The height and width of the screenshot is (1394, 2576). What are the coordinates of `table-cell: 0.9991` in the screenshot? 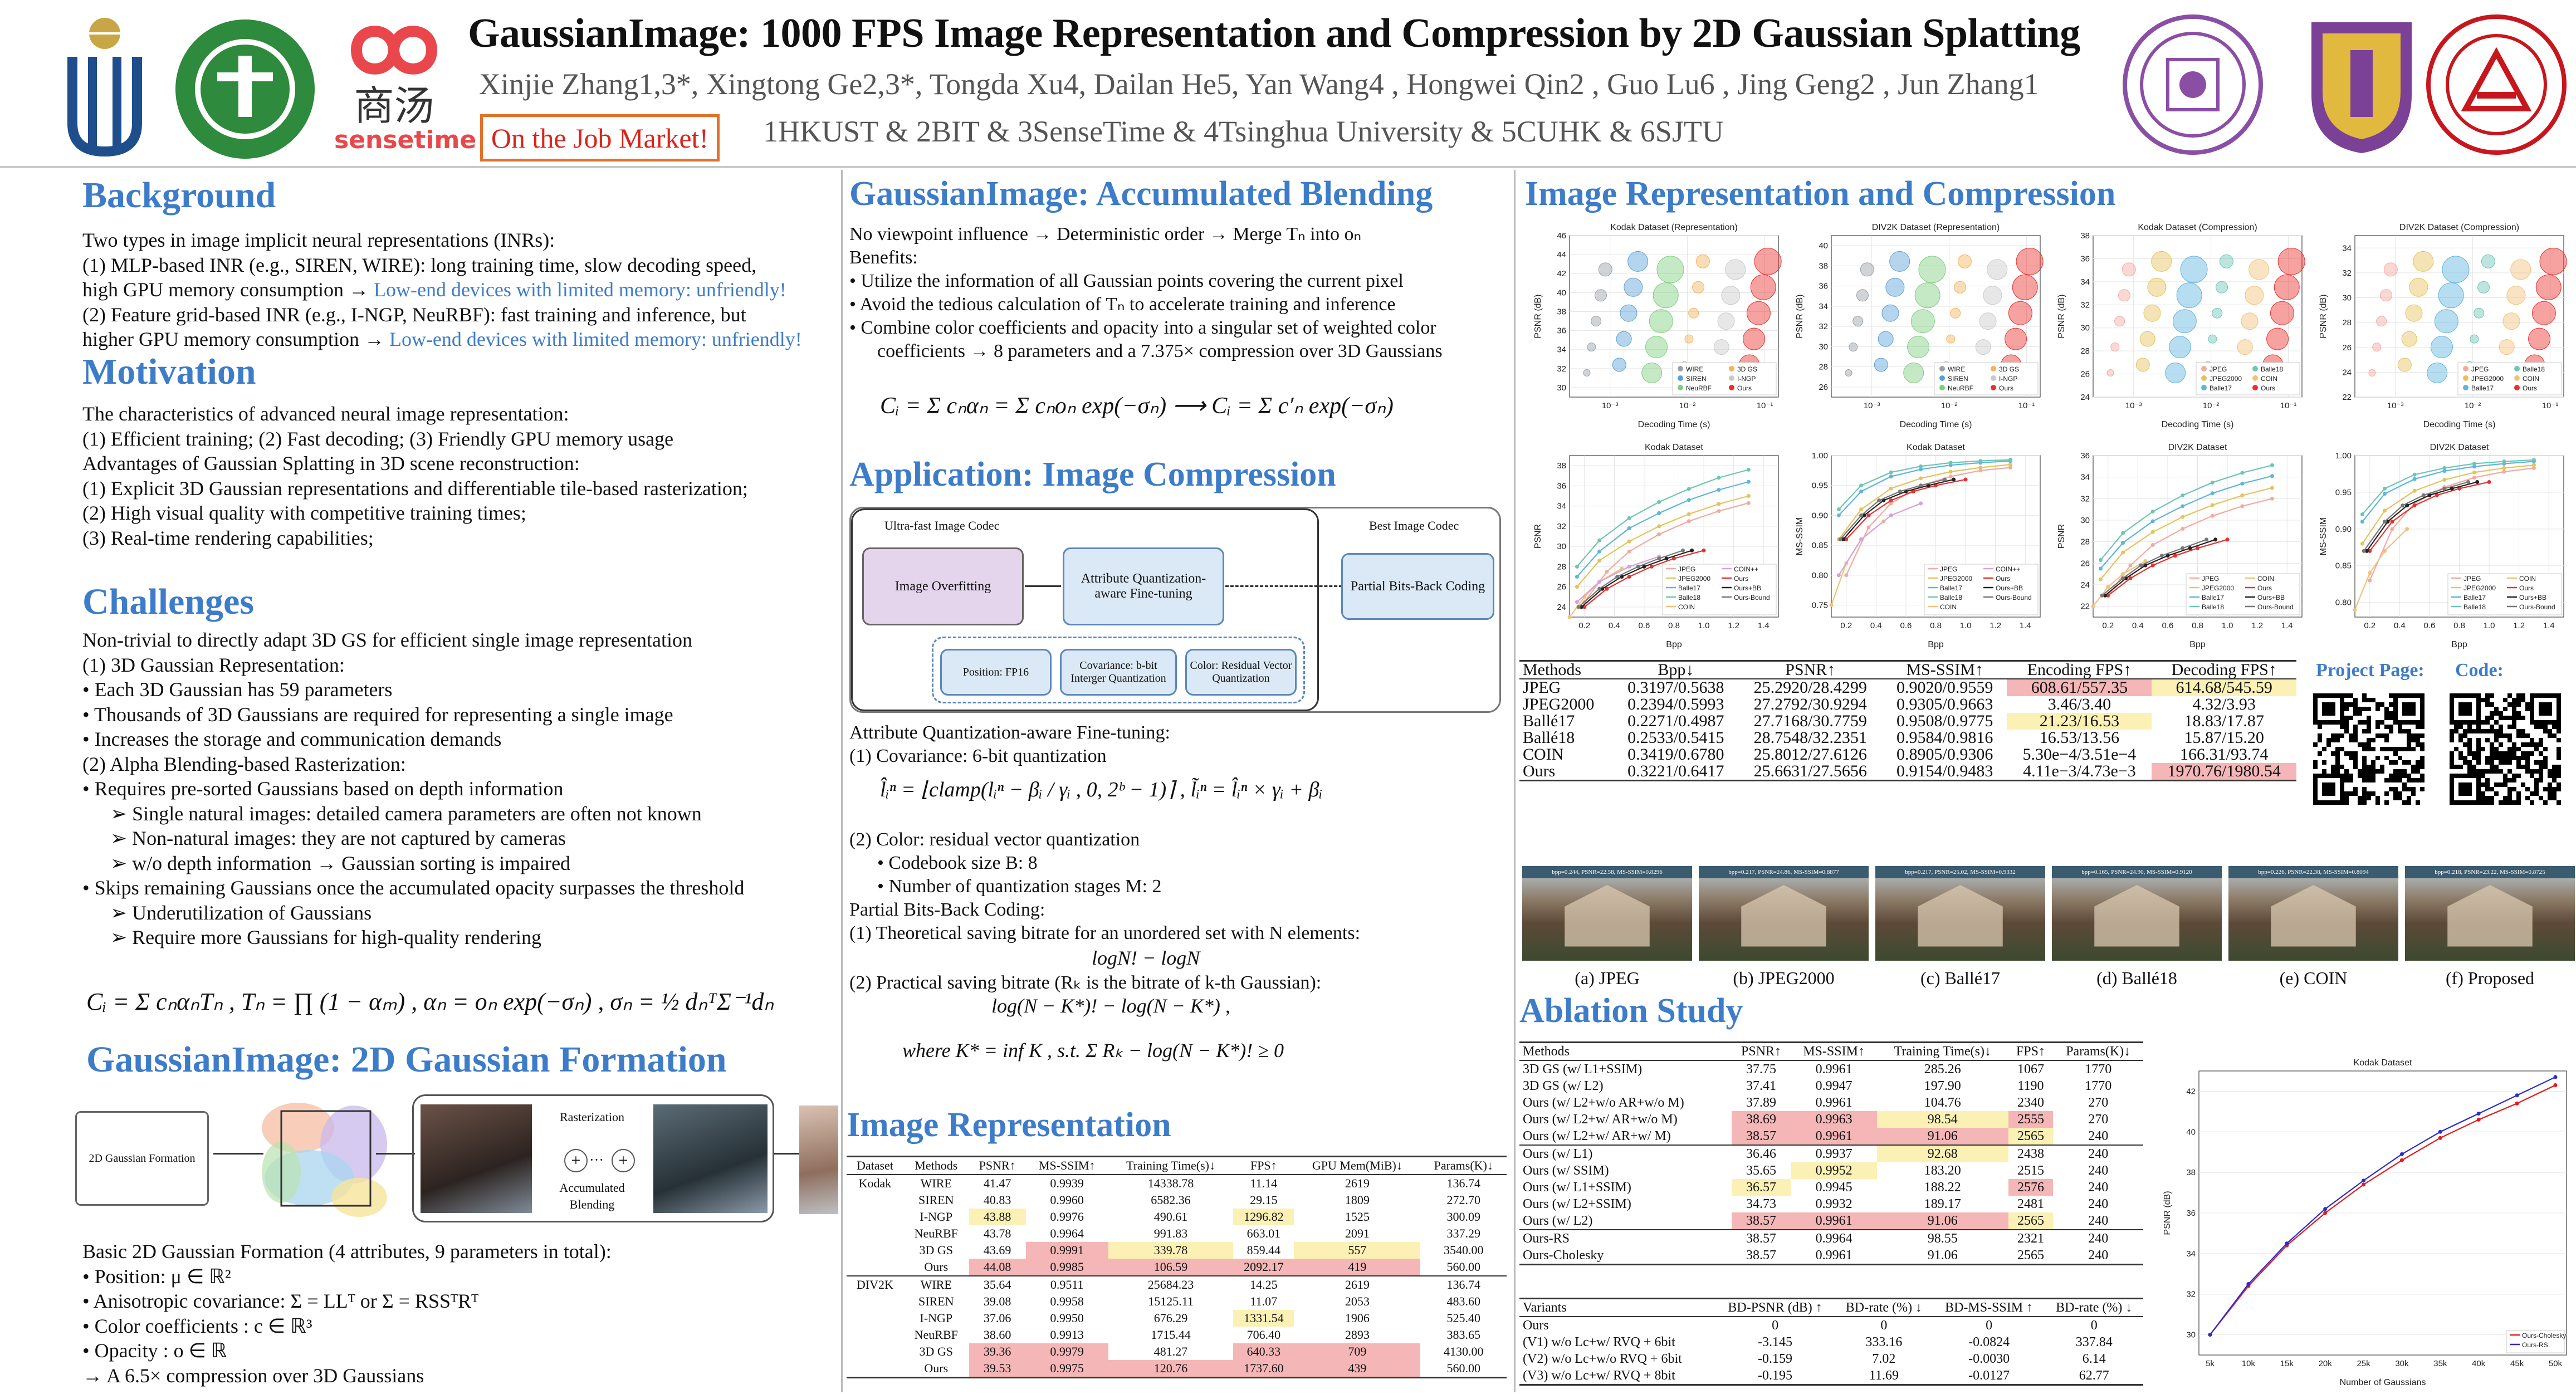 It's located at (1066, 1250).